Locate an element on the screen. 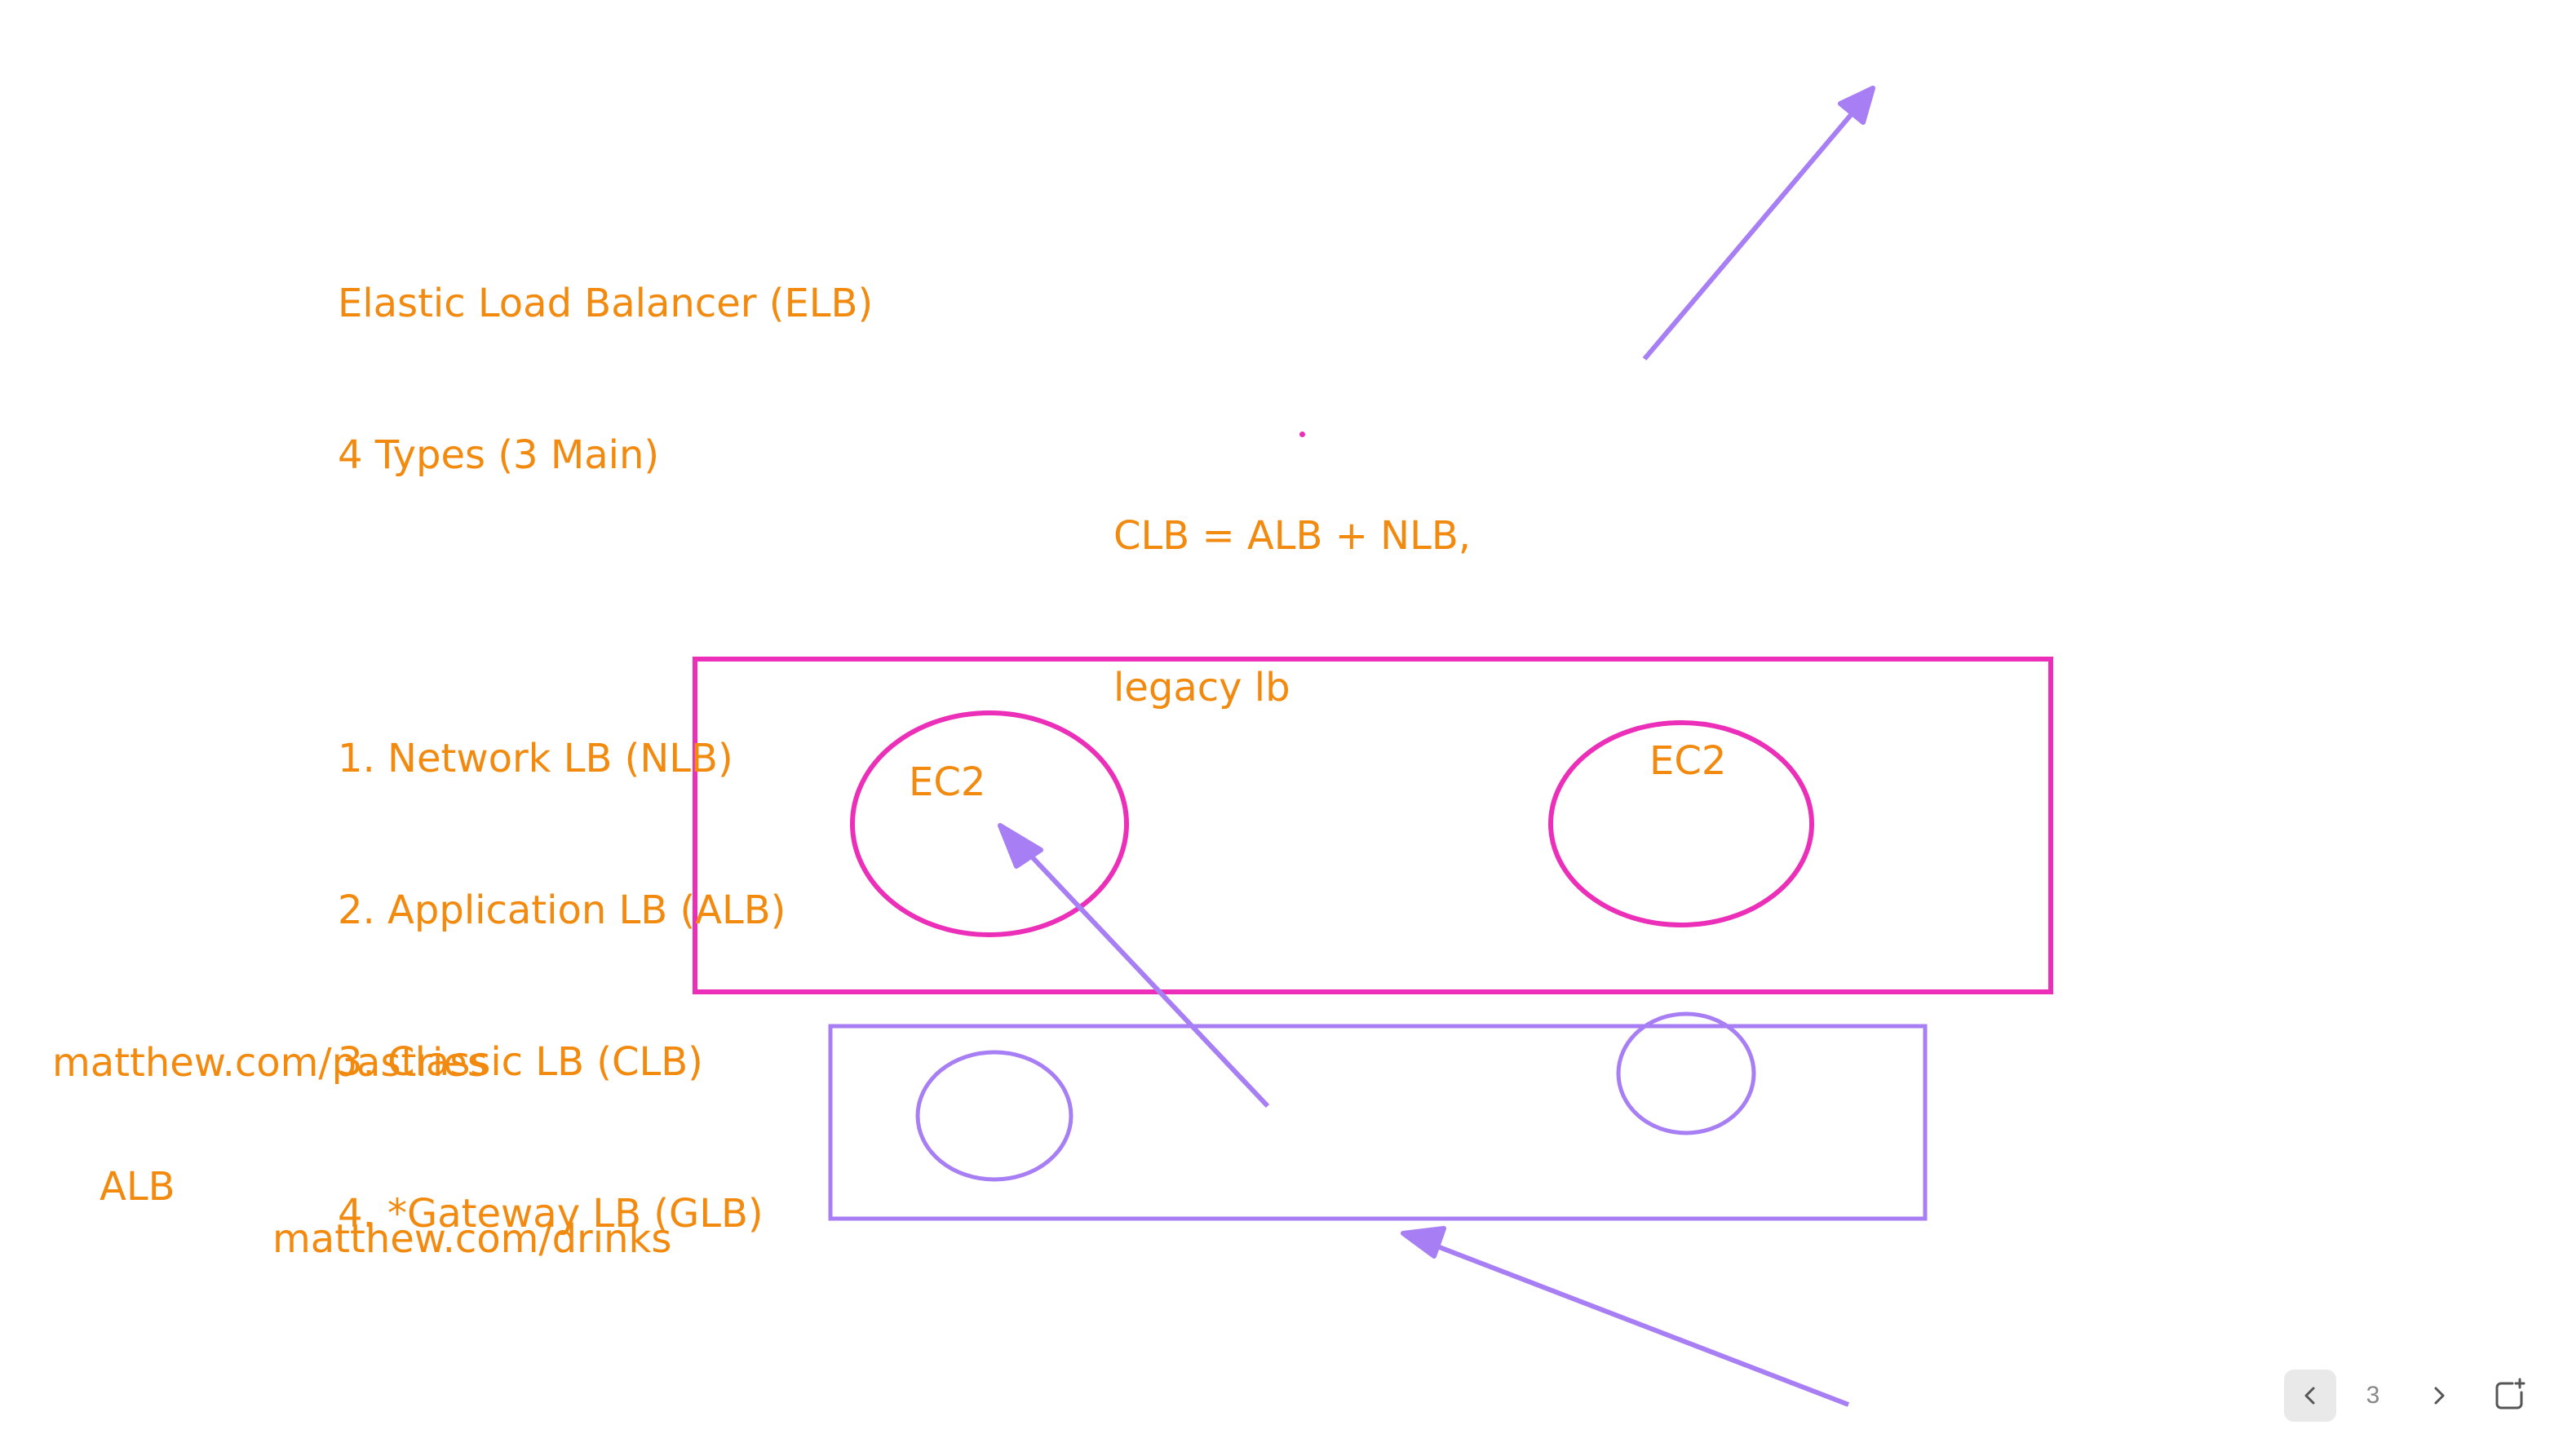  prev-page-button is located at coordinates (2310, 1396).